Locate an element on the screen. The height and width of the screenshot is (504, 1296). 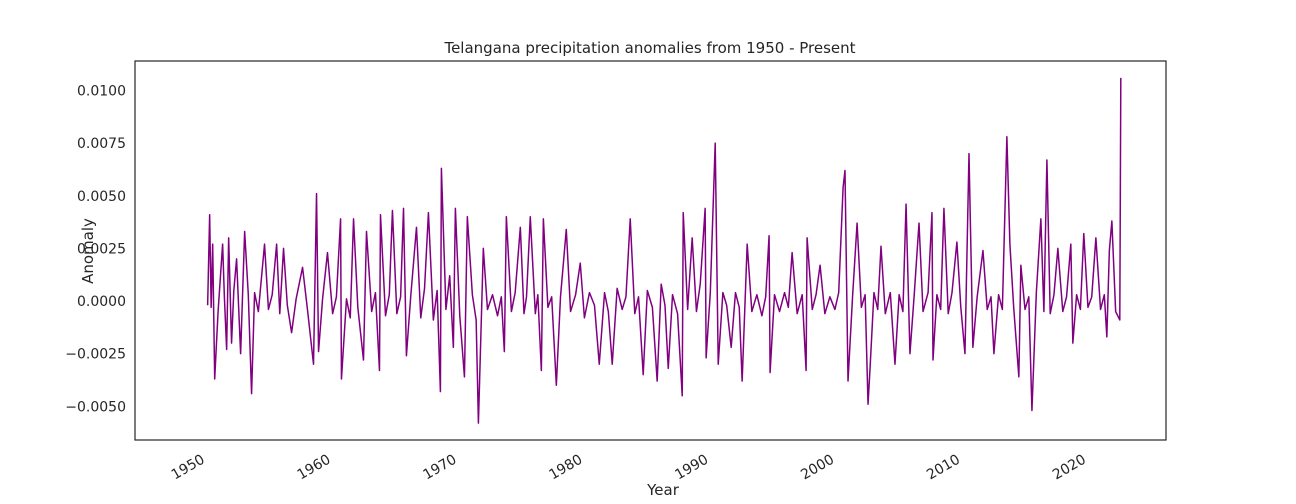
y-tick-label: 0.0025 is located at coordinates (101, 249).